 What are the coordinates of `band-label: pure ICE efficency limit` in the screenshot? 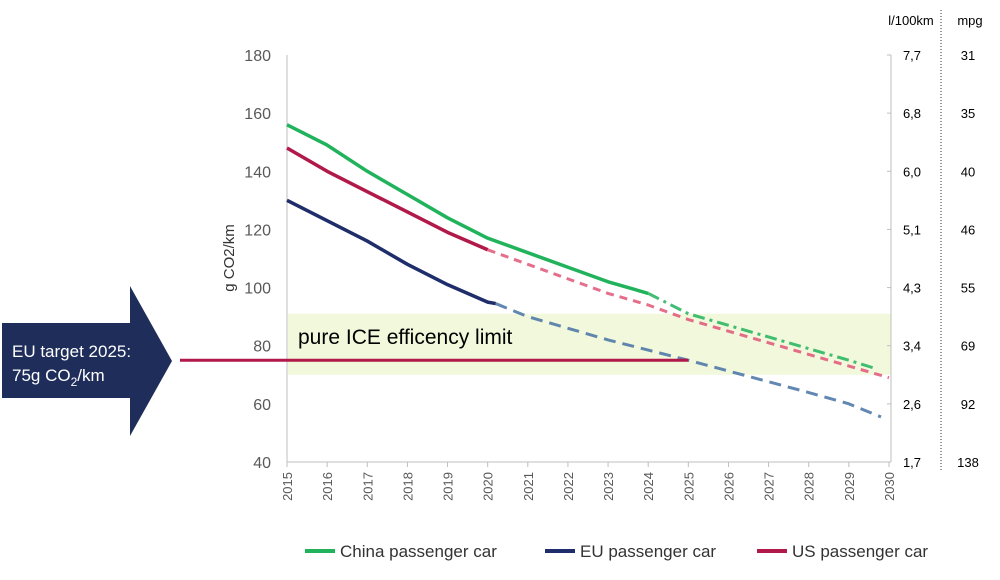 It's located at (405, 337).